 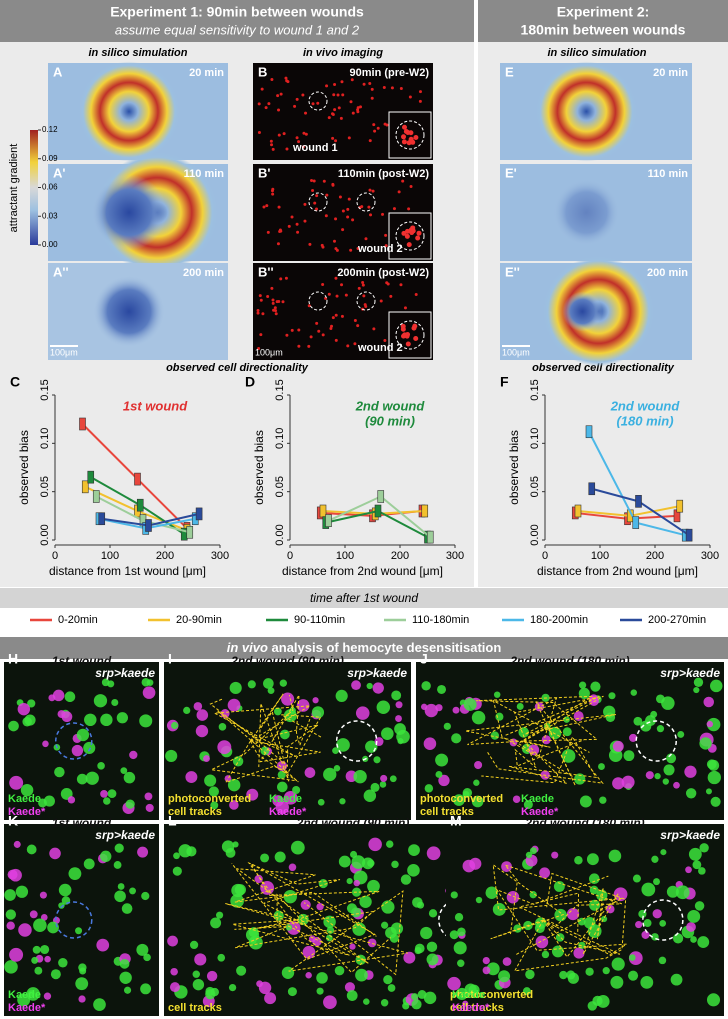 What do you see at coordinates (509, 71) in the screenshot?
I see `panel-label: E` at bounding box center [509, 71].